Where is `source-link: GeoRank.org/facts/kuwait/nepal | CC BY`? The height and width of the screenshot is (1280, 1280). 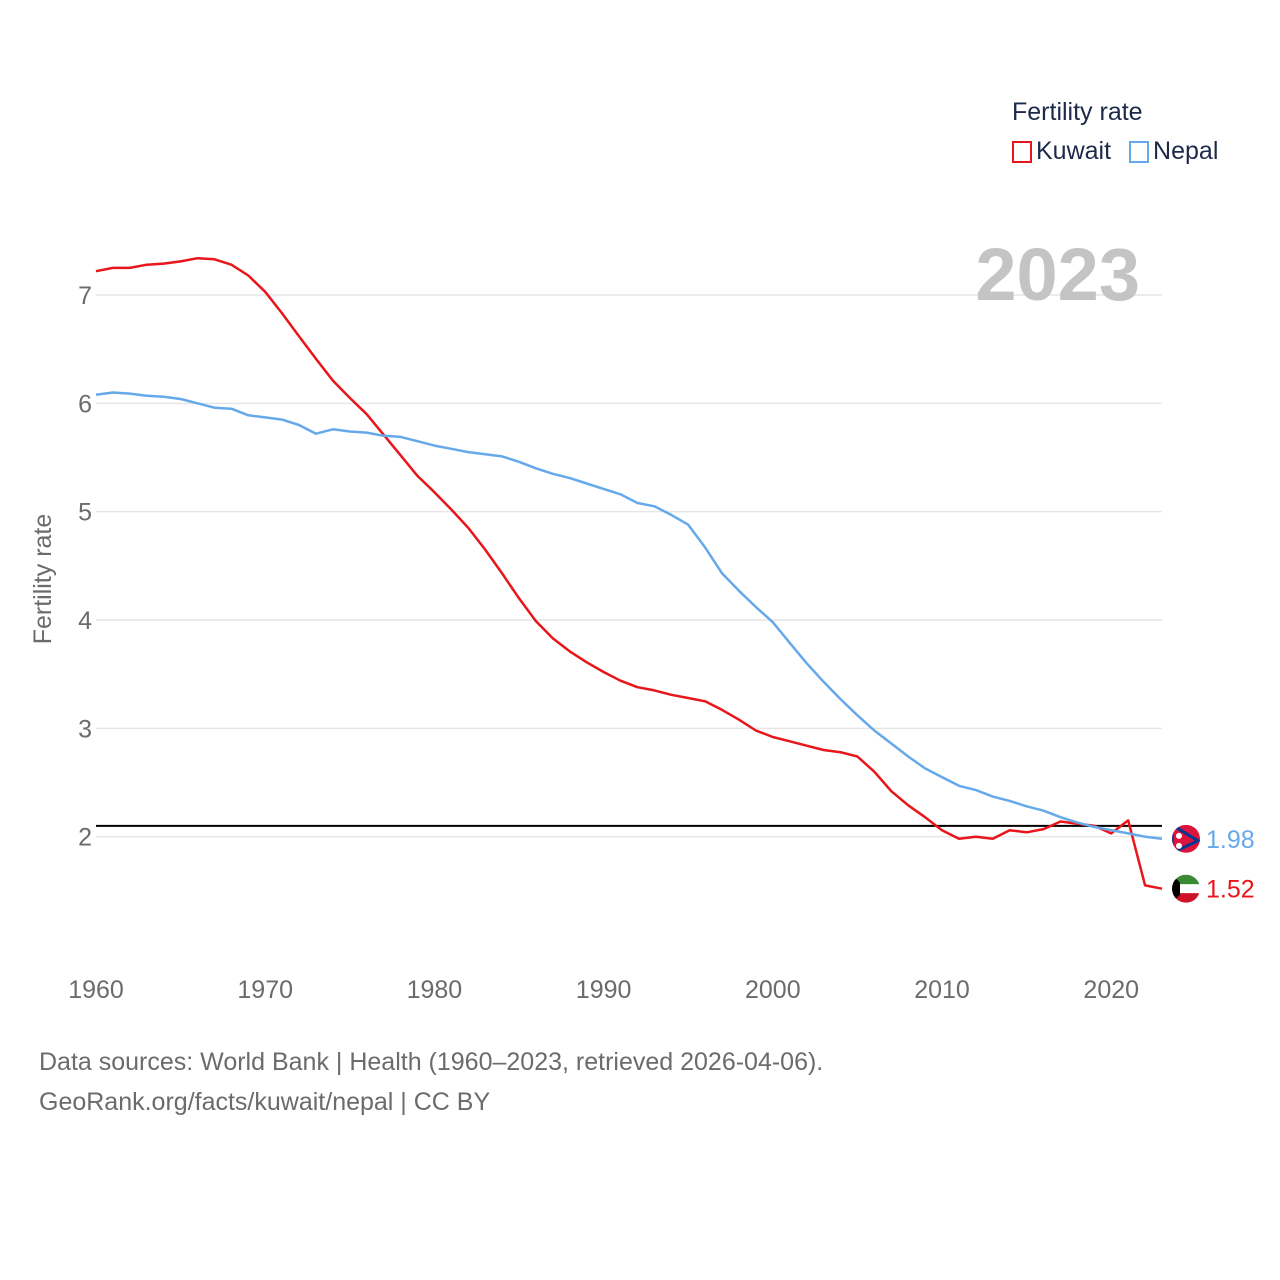 source-link: GeoRank.org/facts/kuwait/nepal | CC BY is located at coordinates (265, 1102).